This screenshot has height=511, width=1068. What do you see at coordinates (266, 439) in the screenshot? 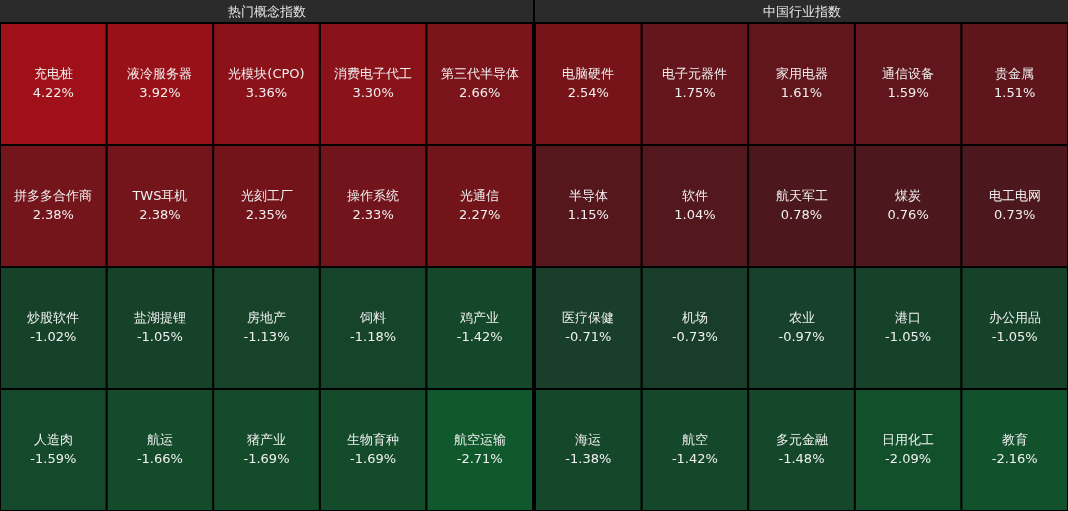
I see `category-label: 猪产业` at bounding box center [266, 439].